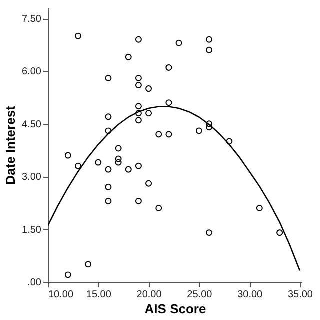  I want to click on x-tick-label: 35.00, so click(301, 295).